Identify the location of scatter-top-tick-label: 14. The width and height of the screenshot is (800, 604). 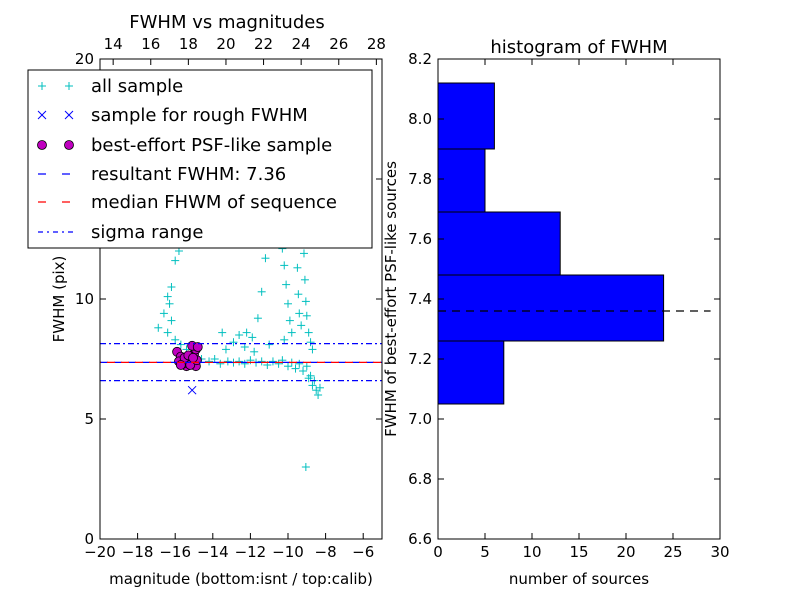
(113, 44).